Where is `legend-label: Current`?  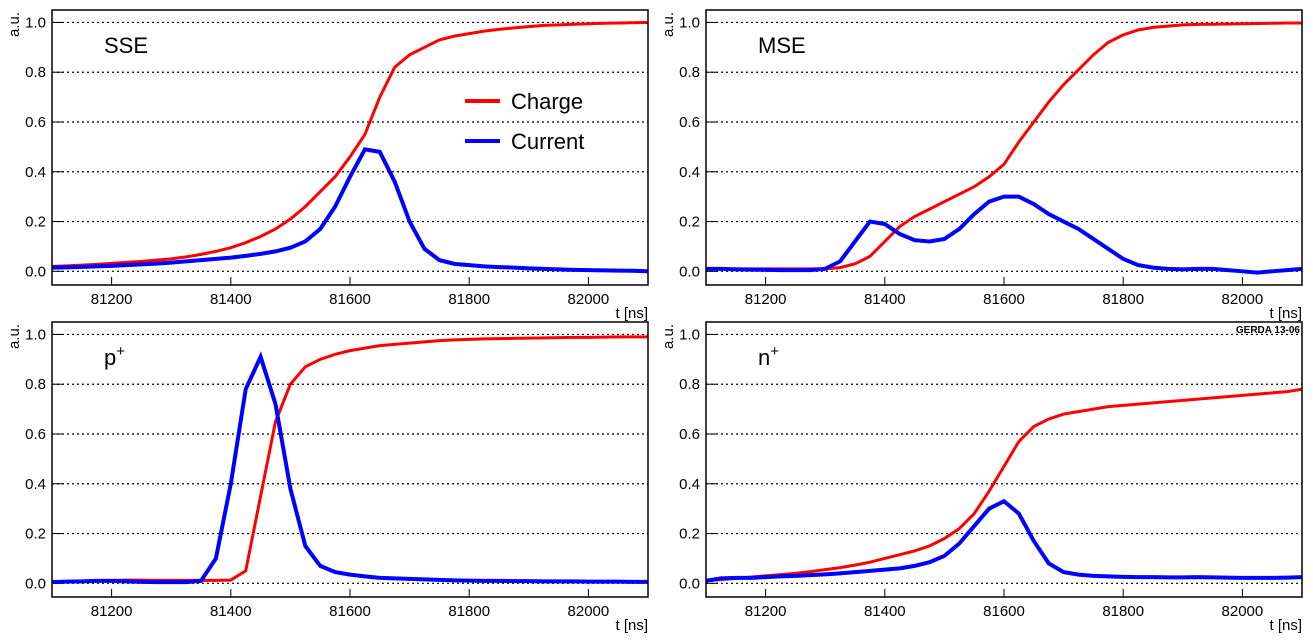 legend-label: Current is located at coordinates (547, 141).